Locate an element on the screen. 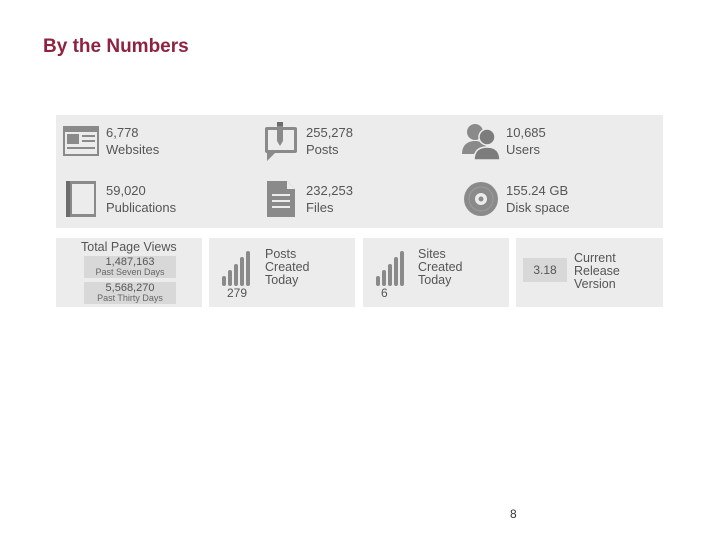  page-views-seven-days-value: 1,487,163 is located at coordinates (130, 262).